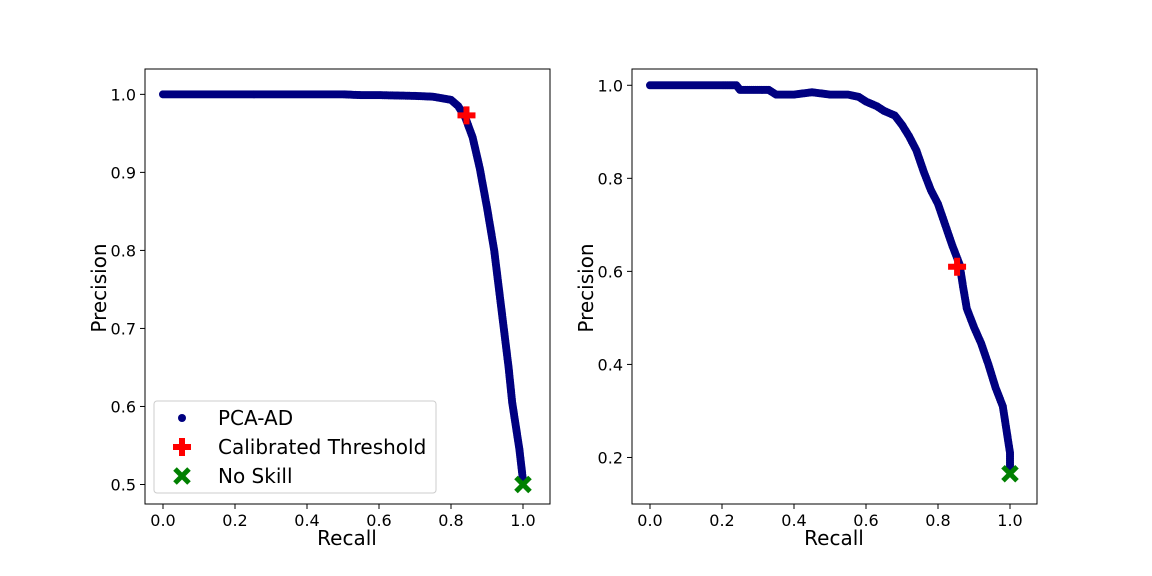  I want to click on y-tick-label: 0.4, so click(610, 364).